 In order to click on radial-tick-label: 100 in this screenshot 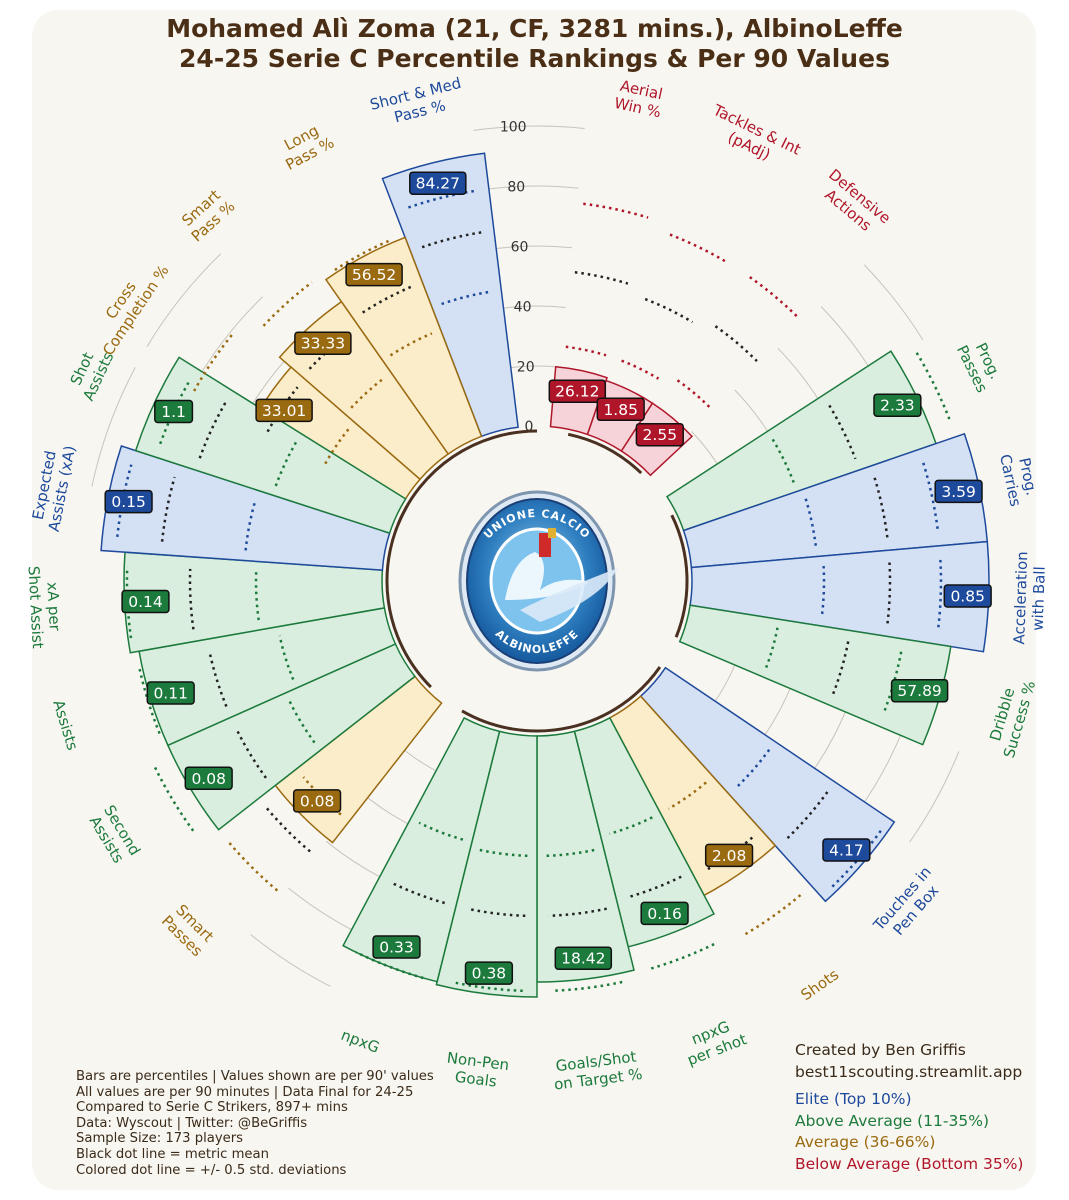, I will do `click(513, 128)`.